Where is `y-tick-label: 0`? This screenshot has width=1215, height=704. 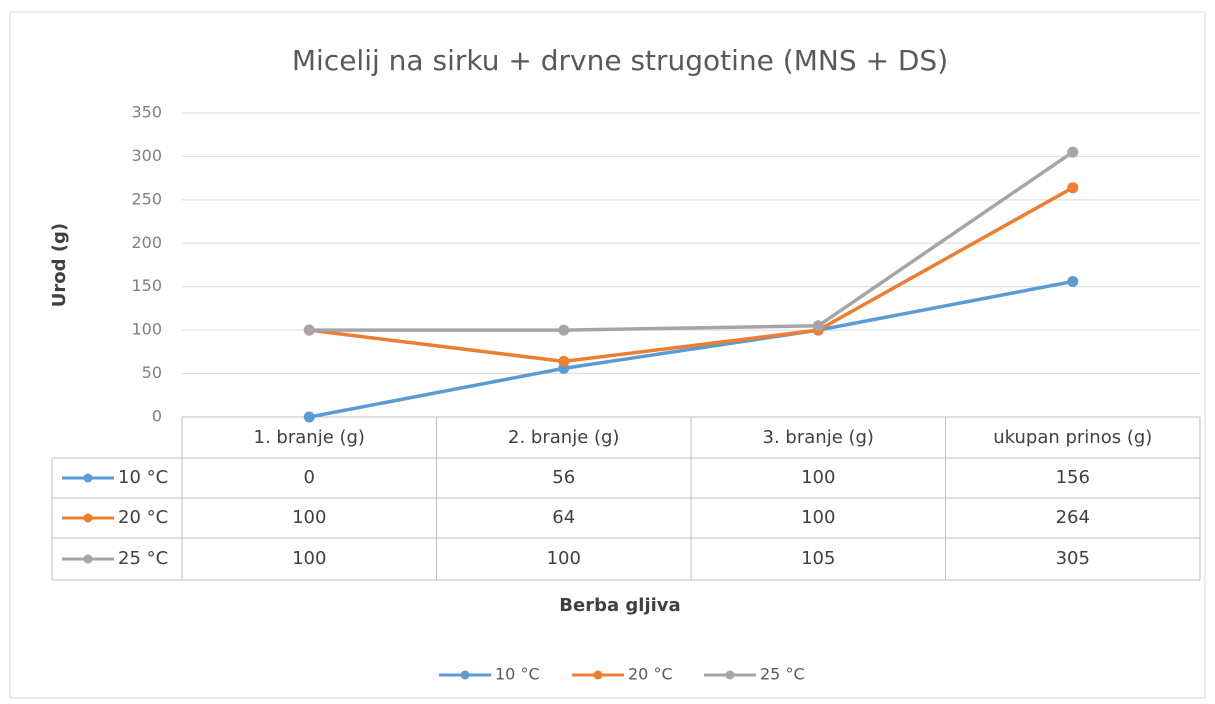
y-tick-label: 0 is located at coordinates (157, 416).